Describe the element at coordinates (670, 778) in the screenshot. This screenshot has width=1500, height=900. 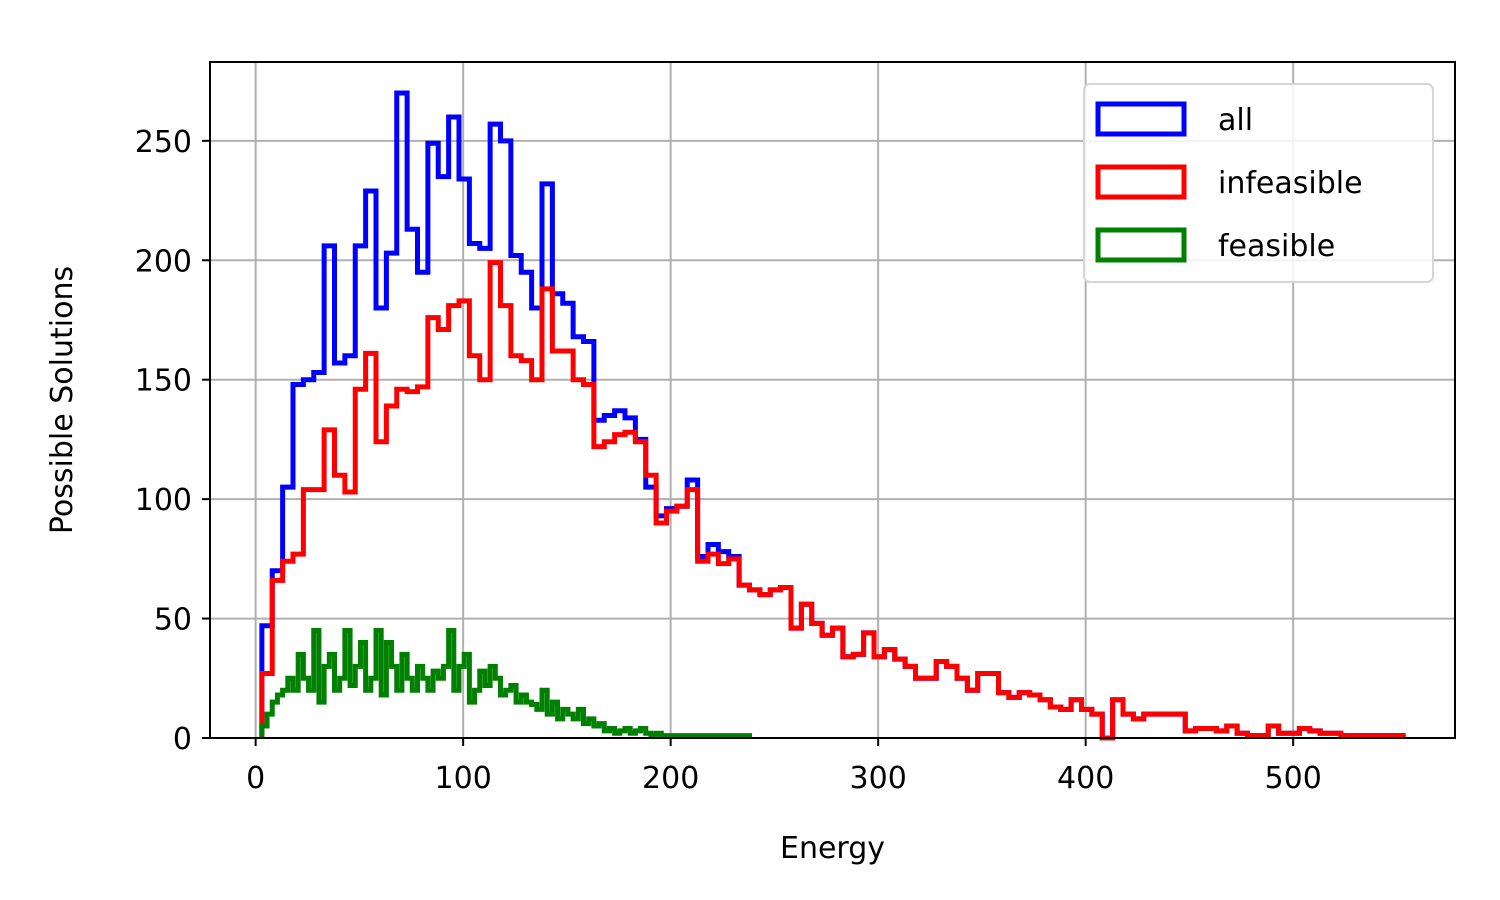
I see `x-tick-label: 200` at that location.